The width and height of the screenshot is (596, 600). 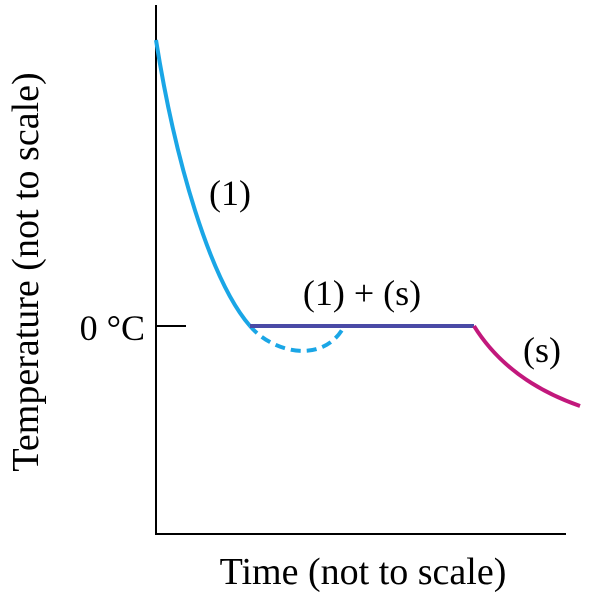 What do you see at coordinates (230, 193) in the screenshot?
I see `annotation-liquid: (1)` at bounding box center [230, 193].